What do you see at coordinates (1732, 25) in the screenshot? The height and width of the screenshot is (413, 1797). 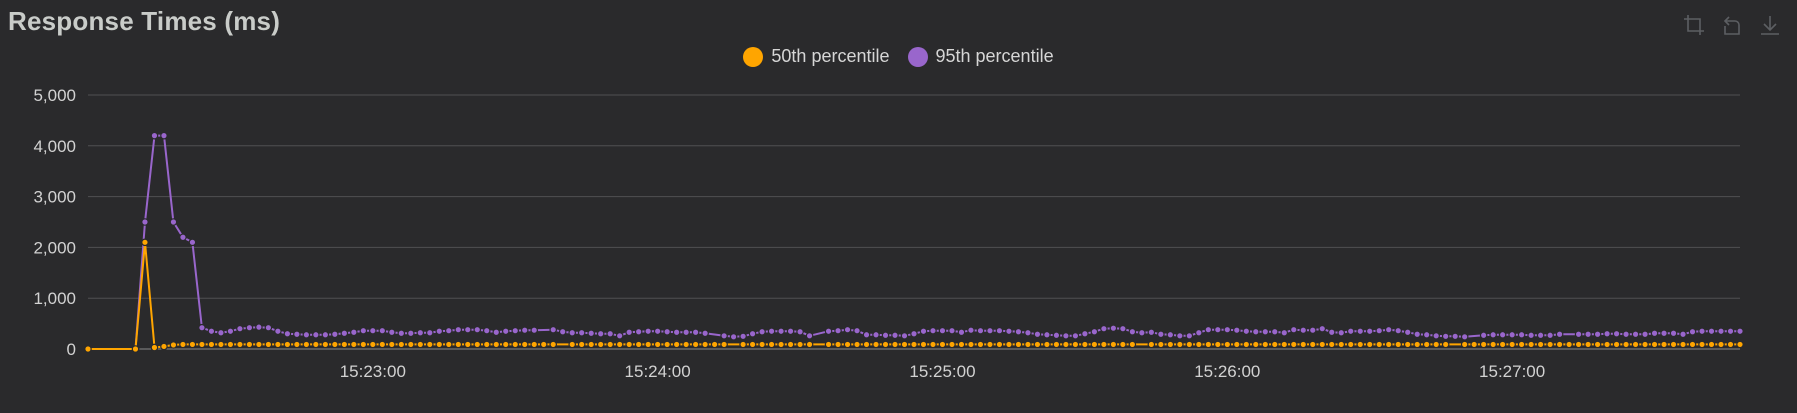 I see `reset-icon` at bounding box center [1732, 25].